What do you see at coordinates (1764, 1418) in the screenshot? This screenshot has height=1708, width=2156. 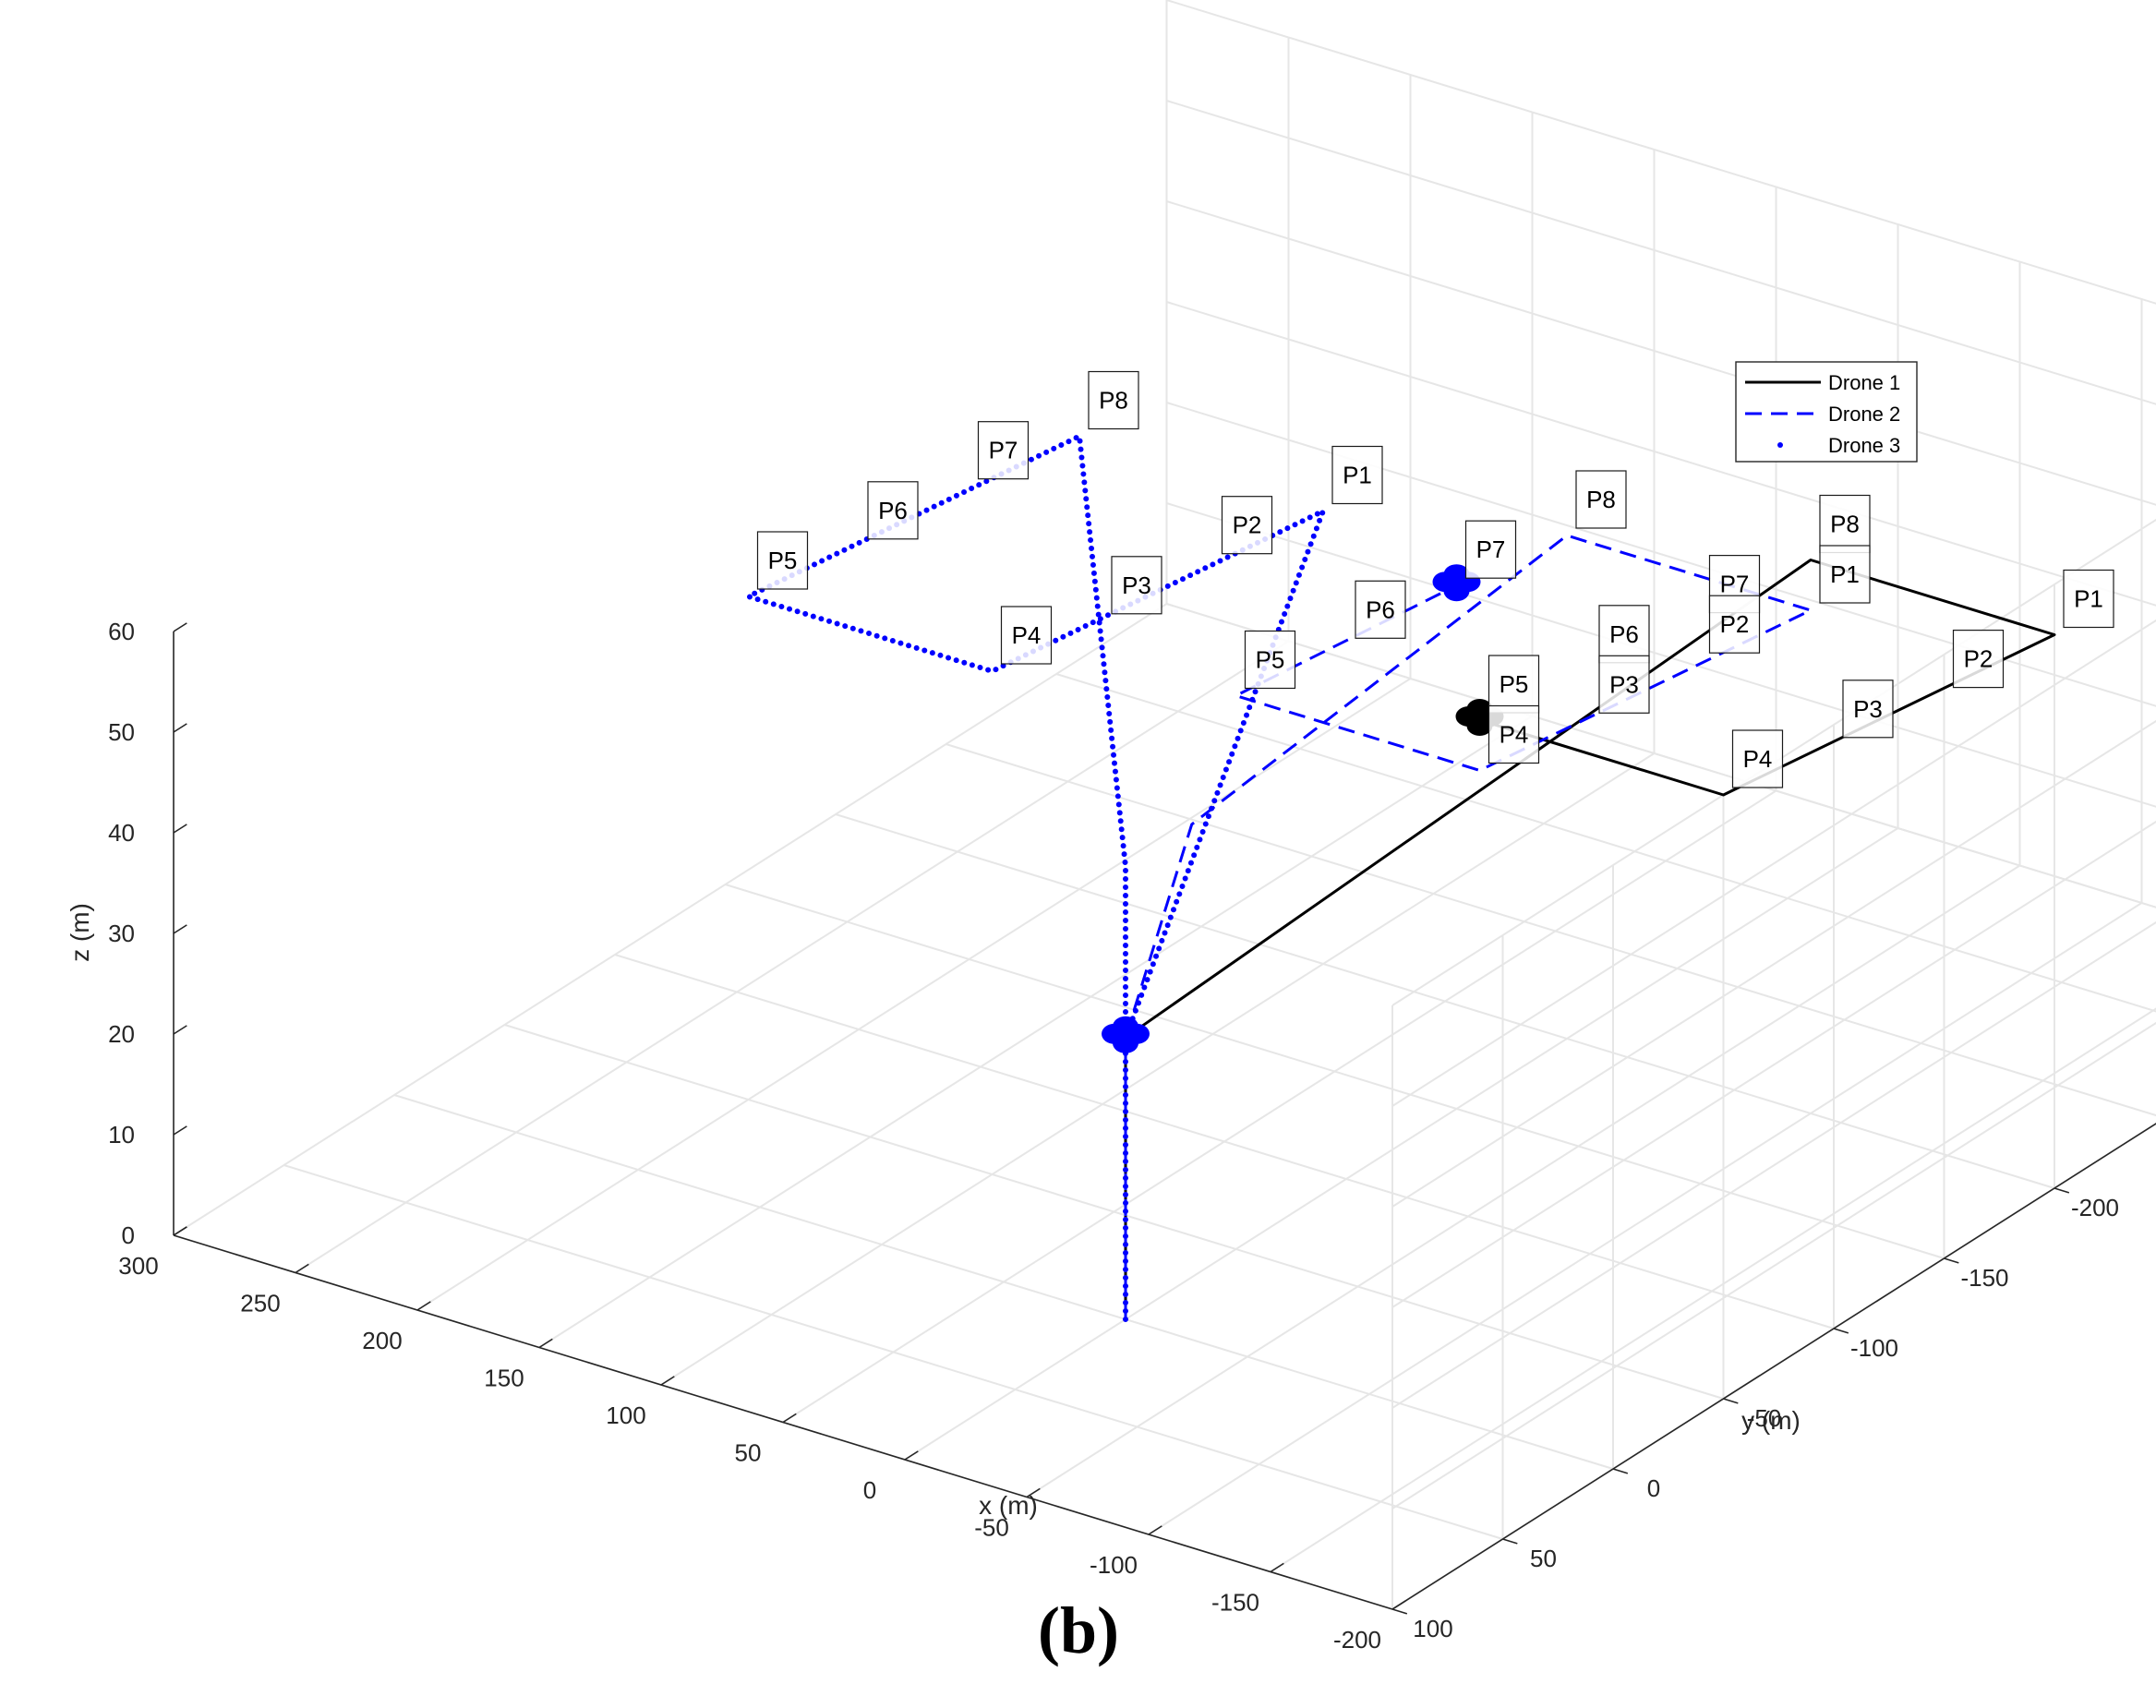 I see `y-tick-label: -50` at bounding box center [1764, 1418].